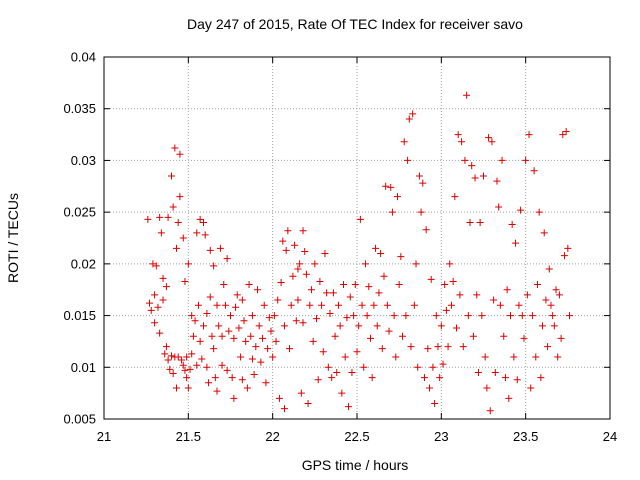 Image resolution: width=640 pixels, height=480 pixels. Describe the element at coordinates (13, 238) in the screenshot. I see `y-axis-label: ROTI / TECUs` at that location.